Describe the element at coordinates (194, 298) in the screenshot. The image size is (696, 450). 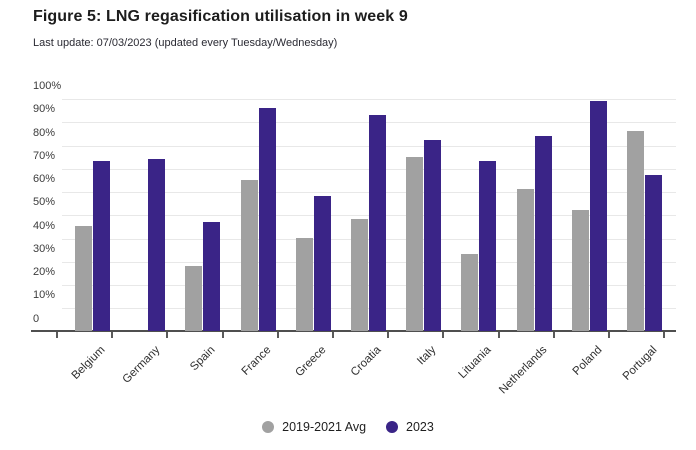
I see `bar-2019-2021-avg-spain` at that location.